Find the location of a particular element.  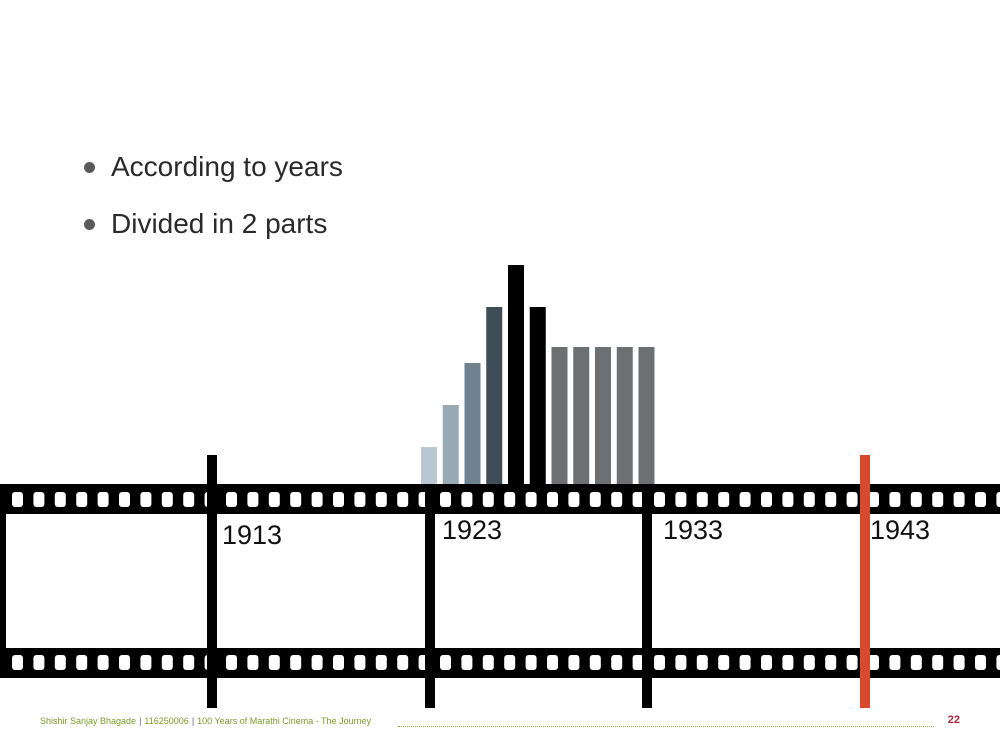

bullet-item: Divided in 2 parts is located at coordinates (212, 231).